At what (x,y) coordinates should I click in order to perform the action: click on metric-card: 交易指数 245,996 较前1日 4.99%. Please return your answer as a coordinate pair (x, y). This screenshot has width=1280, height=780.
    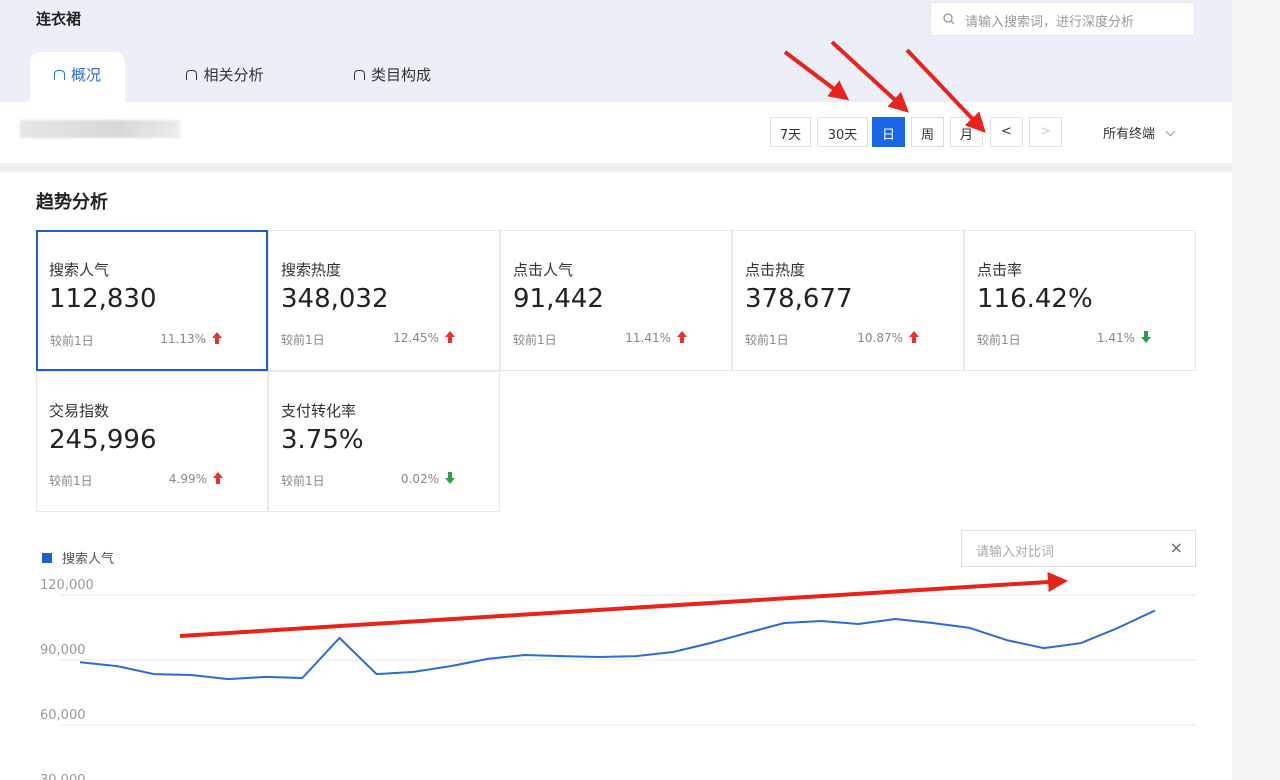
    Looking at the image, I should click on (152, 441).